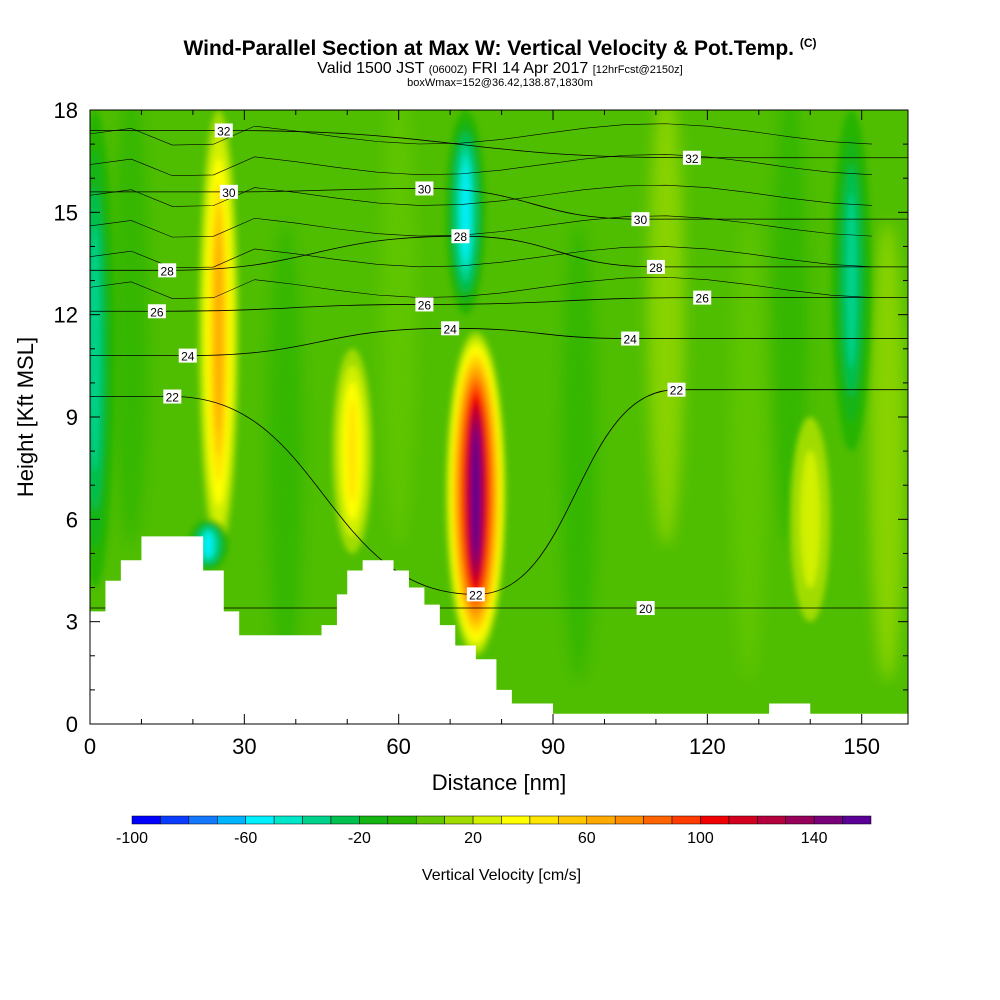  Describe the element at coordinates (371, 68) in the screenshot. I see `valid-time: Valid 1500 JST` at that location.